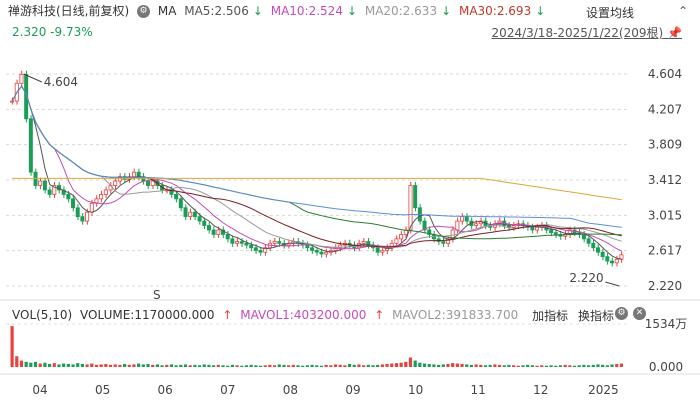 This screenshot has height=403, width=700. I want to click on stock-name: 禅游科技(日线,前复权), so click(69, 11).